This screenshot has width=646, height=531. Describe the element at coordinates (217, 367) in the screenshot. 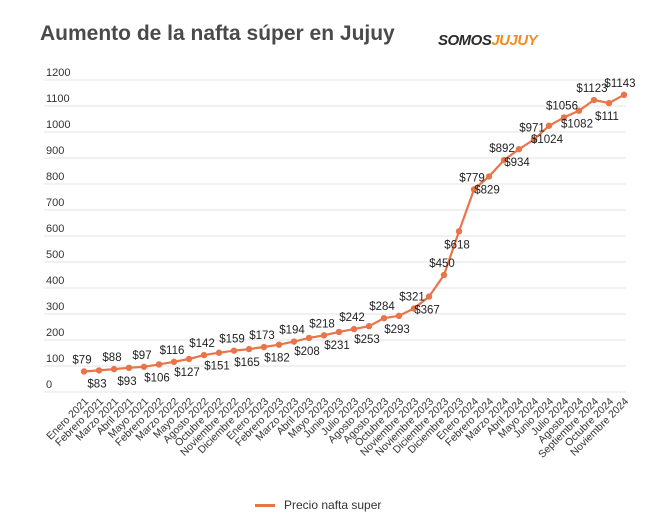

I see `data-label: $151` at that location.